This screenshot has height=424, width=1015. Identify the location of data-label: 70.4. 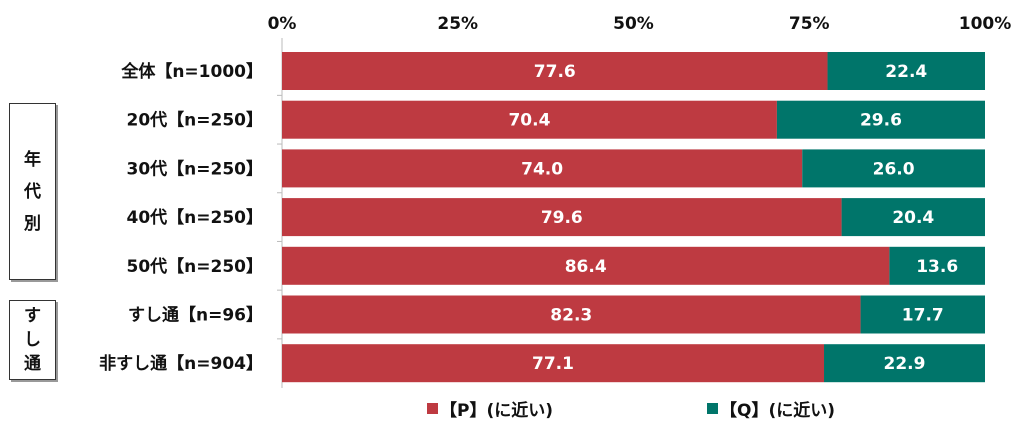
(529, 121).